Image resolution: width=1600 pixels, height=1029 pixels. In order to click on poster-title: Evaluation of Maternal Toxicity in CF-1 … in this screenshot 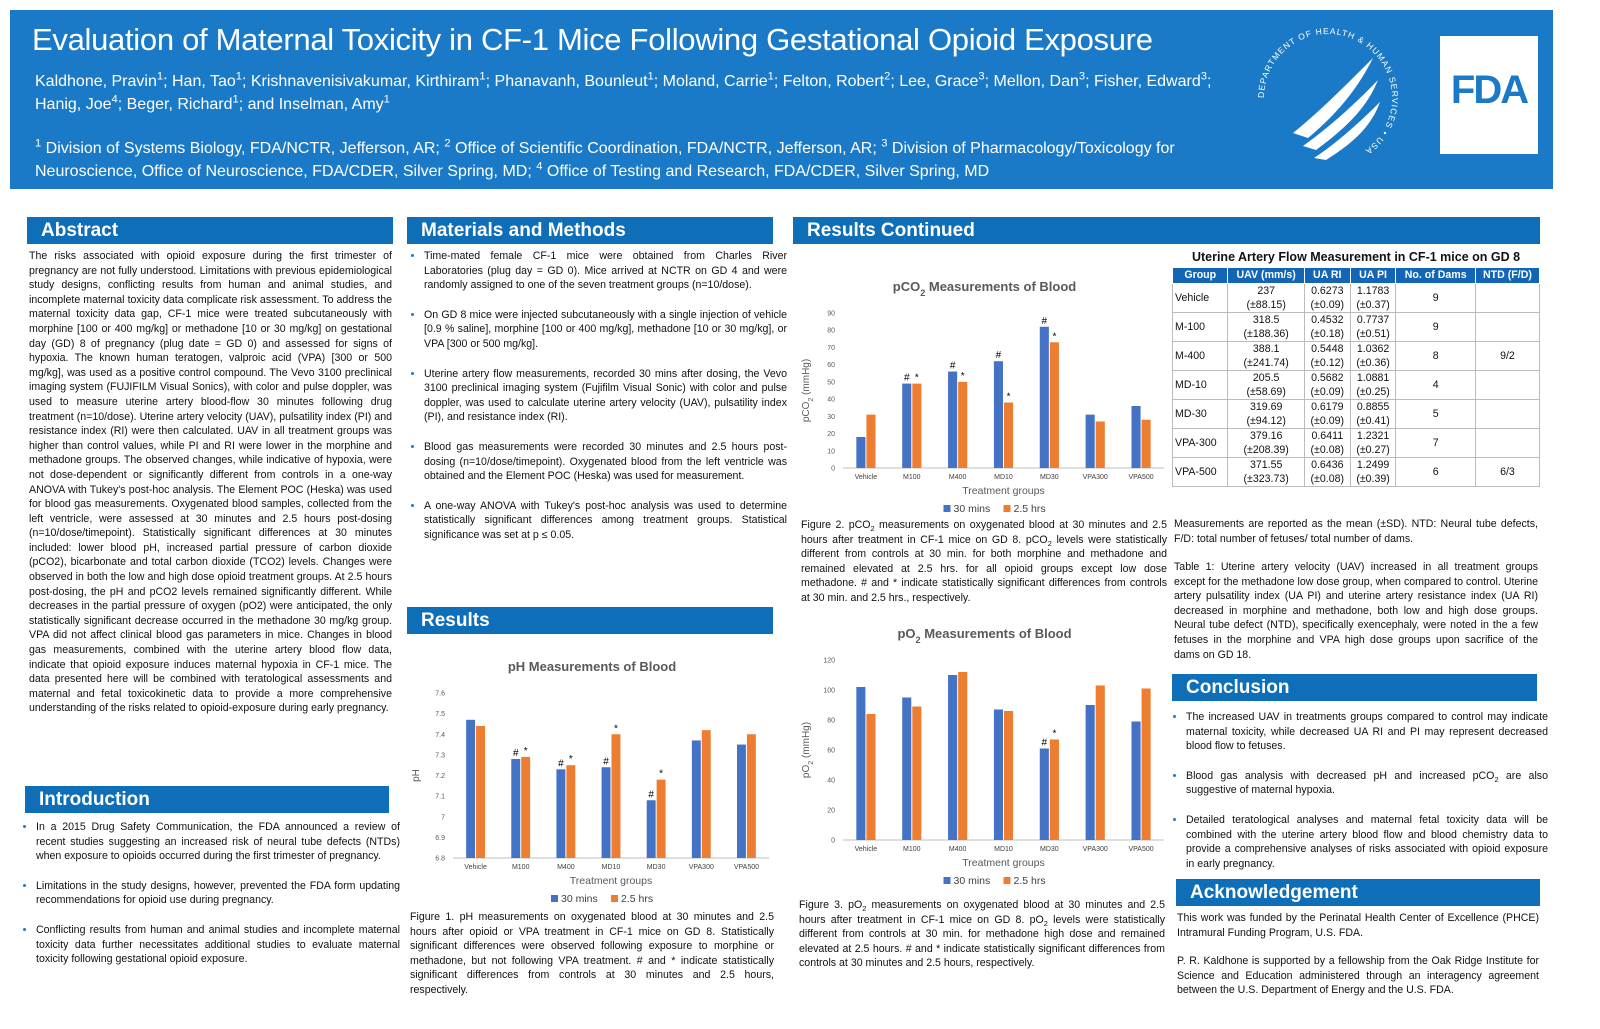, I will do `click(592, 39)`.